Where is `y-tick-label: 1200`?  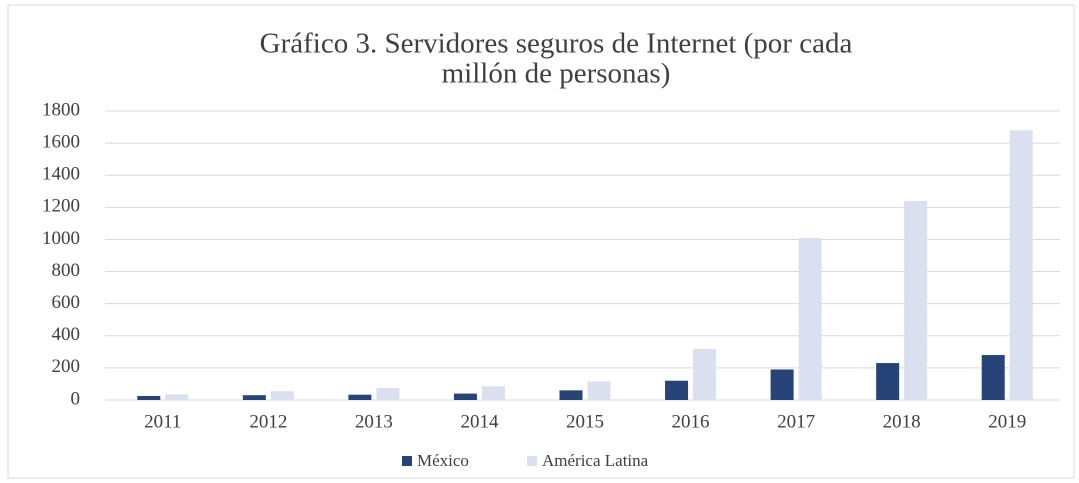
y-tick-label: 1200 is located at coordinates (61, 206).